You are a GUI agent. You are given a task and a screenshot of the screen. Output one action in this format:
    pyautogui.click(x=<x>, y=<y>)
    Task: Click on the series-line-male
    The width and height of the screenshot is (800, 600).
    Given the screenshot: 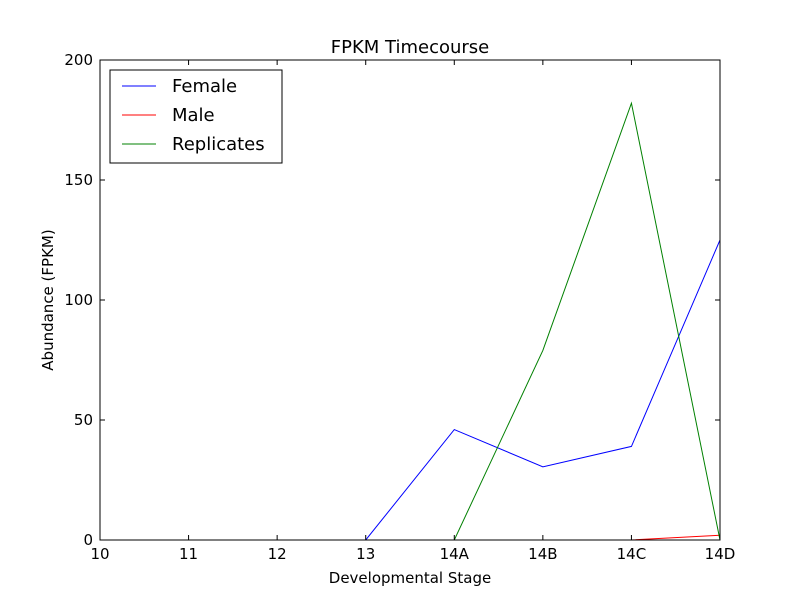 What is the action you would take?
    pyautogui.click(x=410, y=537)
    